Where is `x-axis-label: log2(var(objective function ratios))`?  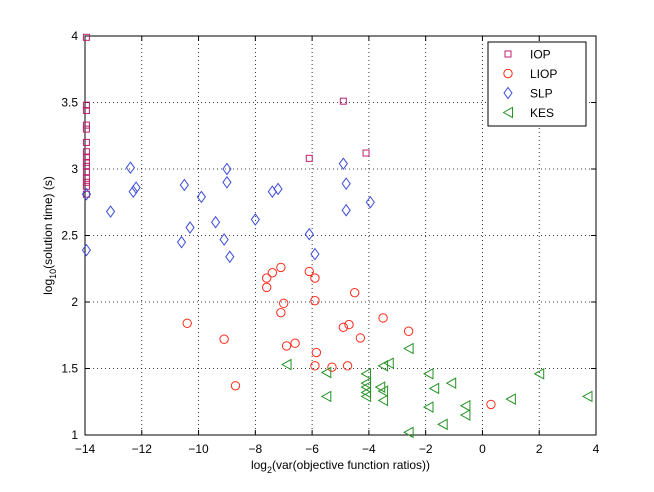 x-axis-label: log2(var(objective function ratios)) is located at coordinates (340, 466).